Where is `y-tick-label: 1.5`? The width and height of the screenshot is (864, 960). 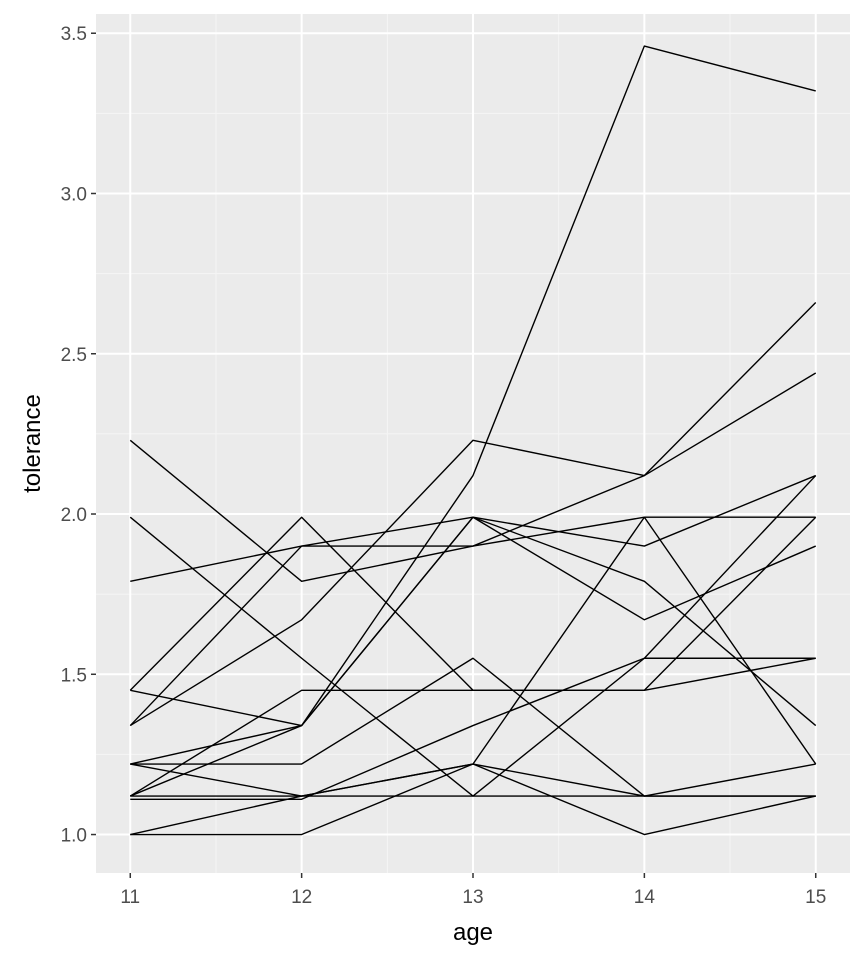
y-tick-label: 1.5 is located at coordinates (74, 675).